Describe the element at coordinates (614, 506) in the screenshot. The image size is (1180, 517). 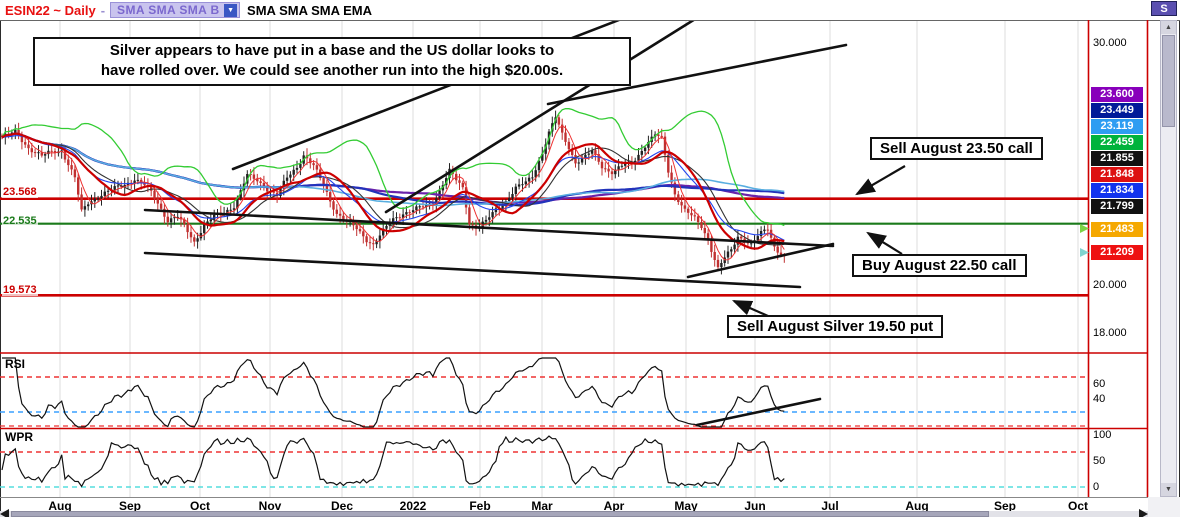
I see `x-axis-label: Apr` at that location.